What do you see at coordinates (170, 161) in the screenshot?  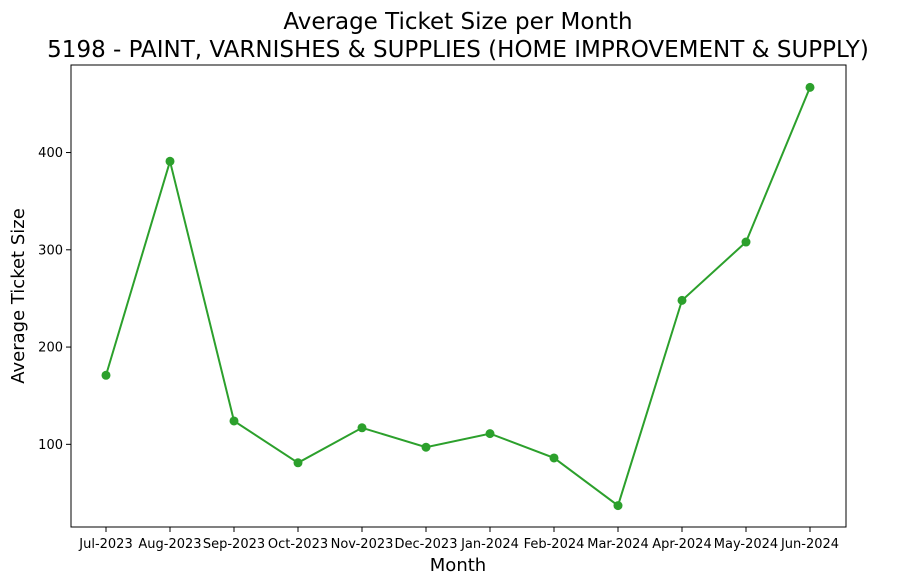 I see `data-point-aug-2023` at bounding box center [170, 161].